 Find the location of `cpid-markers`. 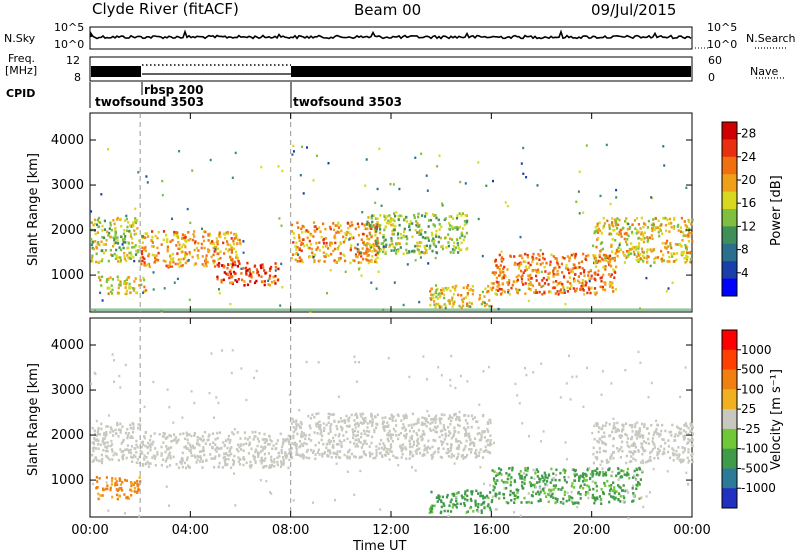

cpid-markers is located at coordinates (190, 95).